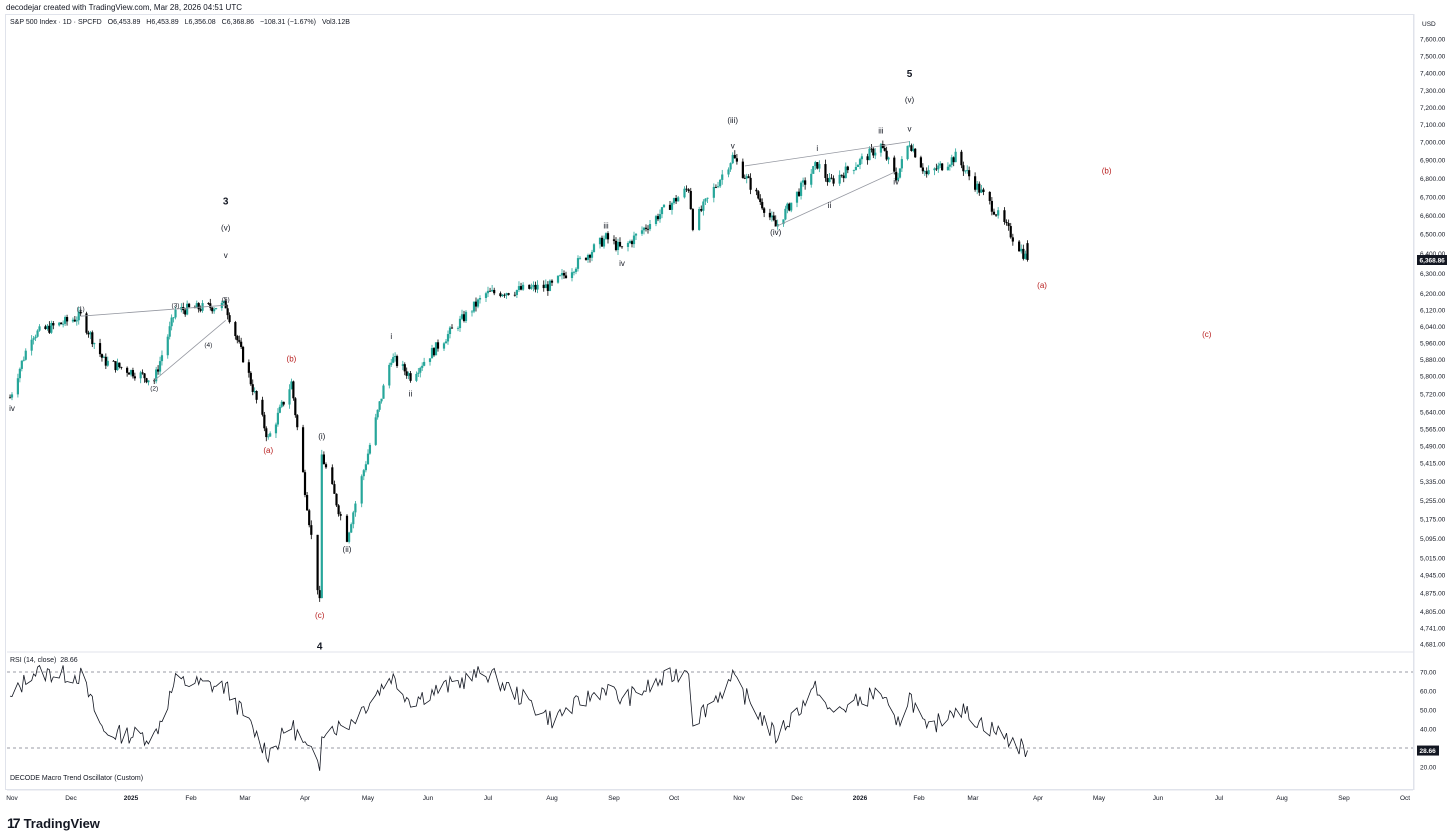 The image size is (1456, 840). What do you see at coordinates (77, 778) in the screenshot?
I see `oscillator-legend: DECODE Macro Trend Oscillator (Custom)` at bounding box center [77, 778].